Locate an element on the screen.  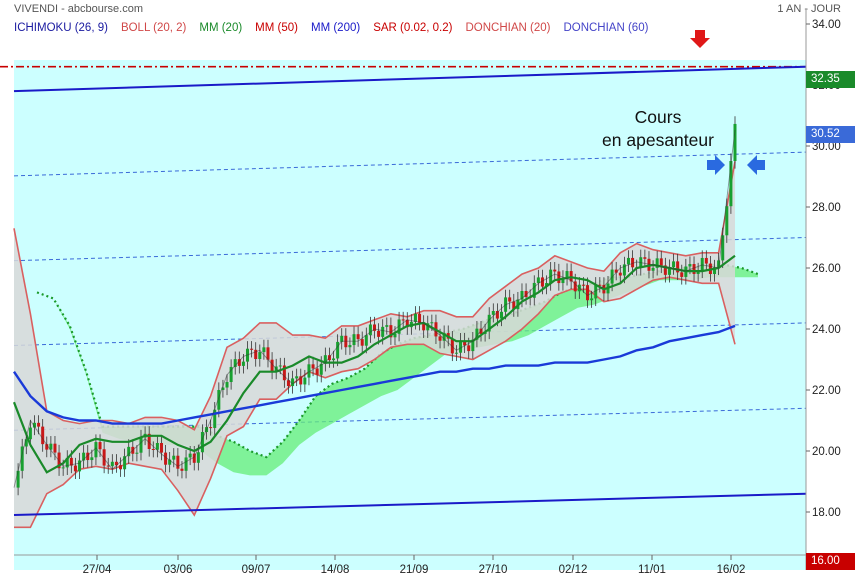
annotation-line-2: en apesanteur is located at coordinates (658, 140).